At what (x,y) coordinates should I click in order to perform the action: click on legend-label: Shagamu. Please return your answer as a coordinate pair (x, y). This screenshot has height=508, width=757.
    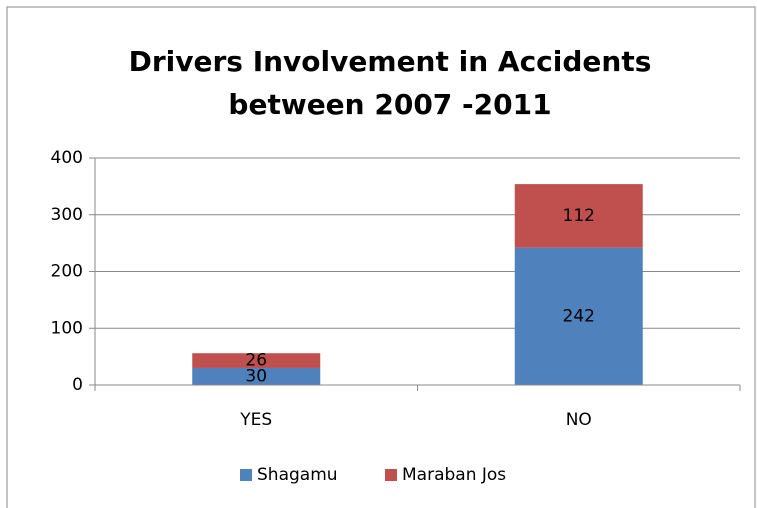
    Looking at the image, I should click on (297, 475).